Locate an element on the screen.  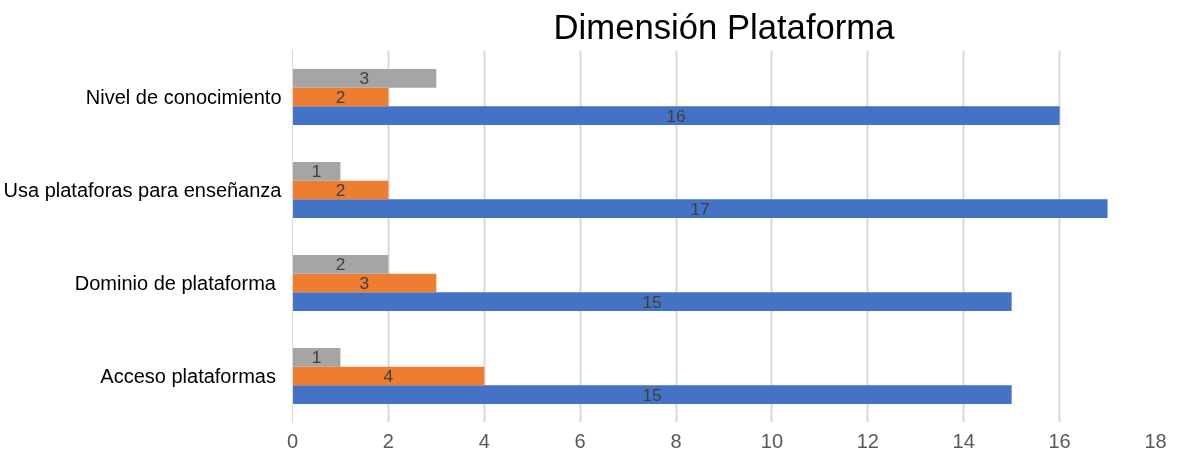
data-label: 17 is located at coordinates (700, 208).